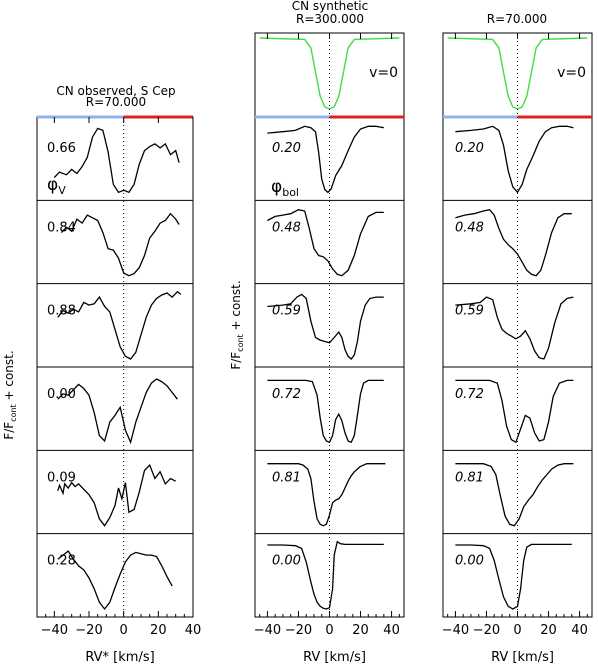  What do you see at coordinates (61, 311) in the screenshot?
I see `phase-label: 0.88` at bounding box center [61, 311].